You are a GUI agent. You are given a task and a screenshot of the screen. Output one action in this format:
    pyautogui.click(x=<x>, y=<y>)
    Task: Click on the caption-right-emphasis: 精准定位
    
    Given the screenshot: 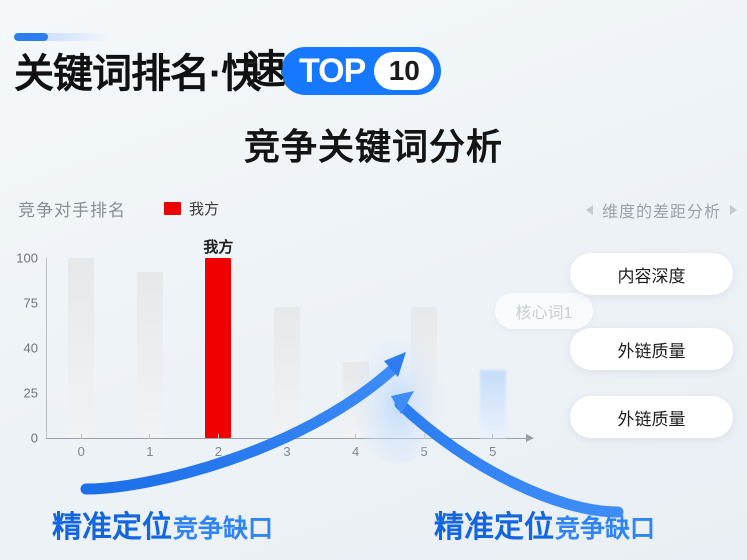 What is the action you would take?
    pyautogui.click(x=494, y=527)
    